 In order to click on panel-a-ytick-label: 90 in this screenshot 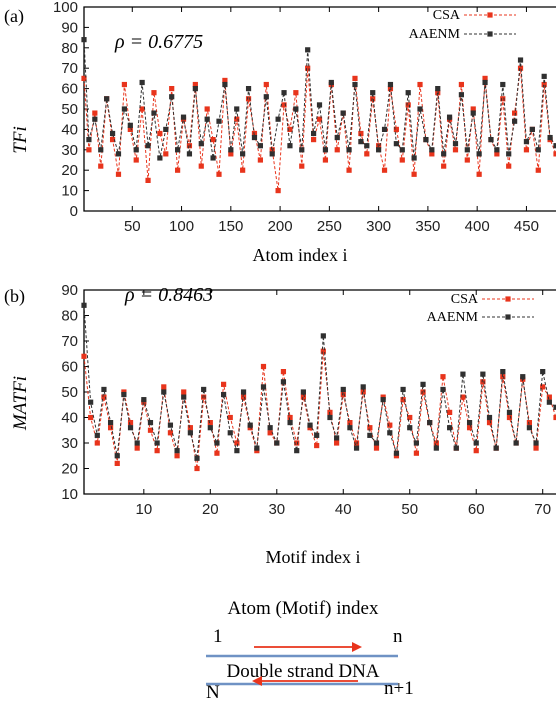, I will do `click(69, 27)`.